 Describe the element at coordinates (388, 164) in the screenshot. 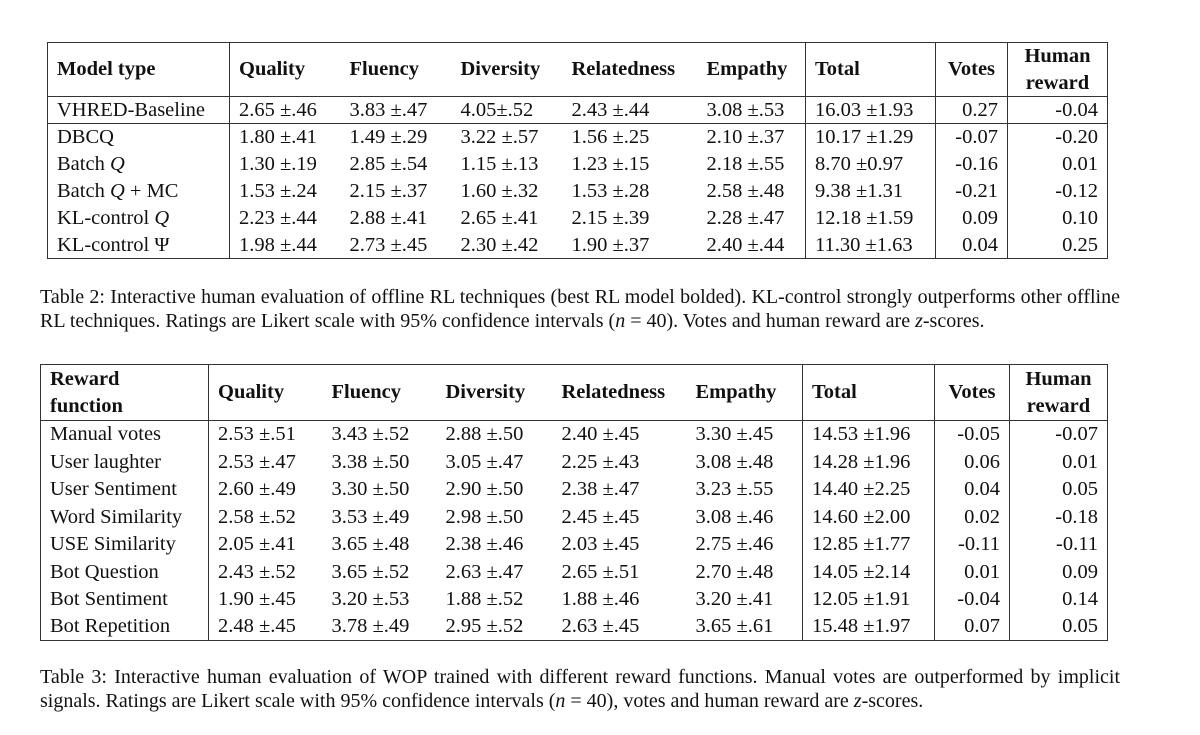

I see `table-cell: 2.85 ±.54` at that location.